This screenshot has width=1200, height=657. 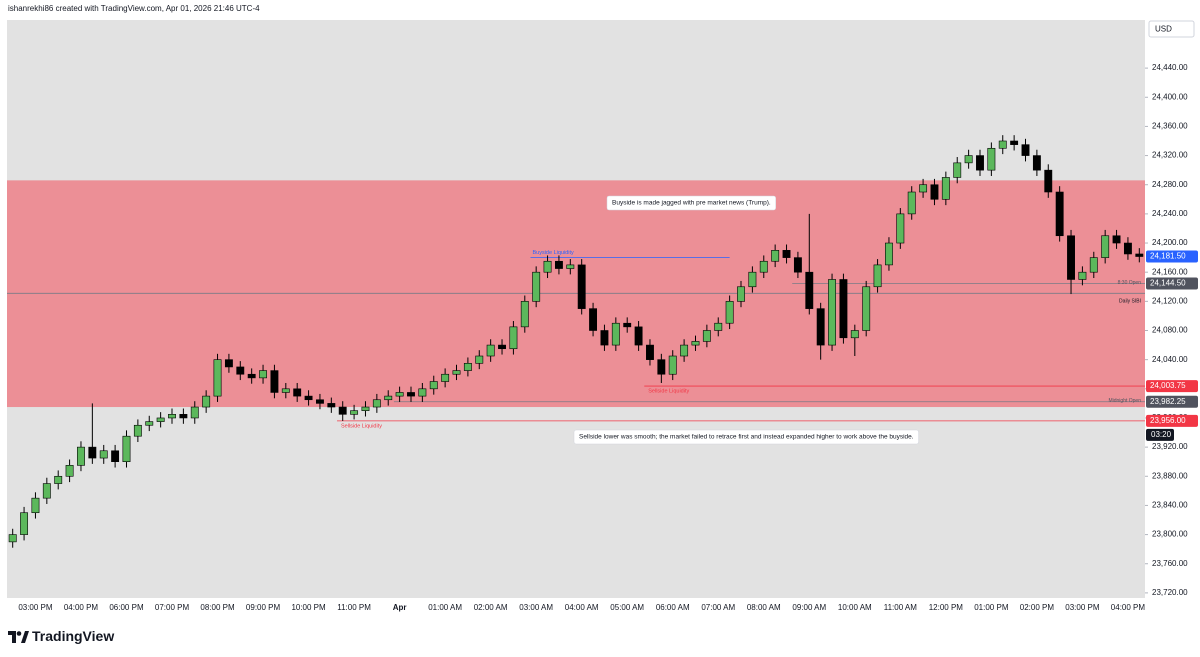 What do you see at coordinates (1168, 420) in the screenshot?
I see `price-label: 23,956.00` at bounding box center [1168, 420].